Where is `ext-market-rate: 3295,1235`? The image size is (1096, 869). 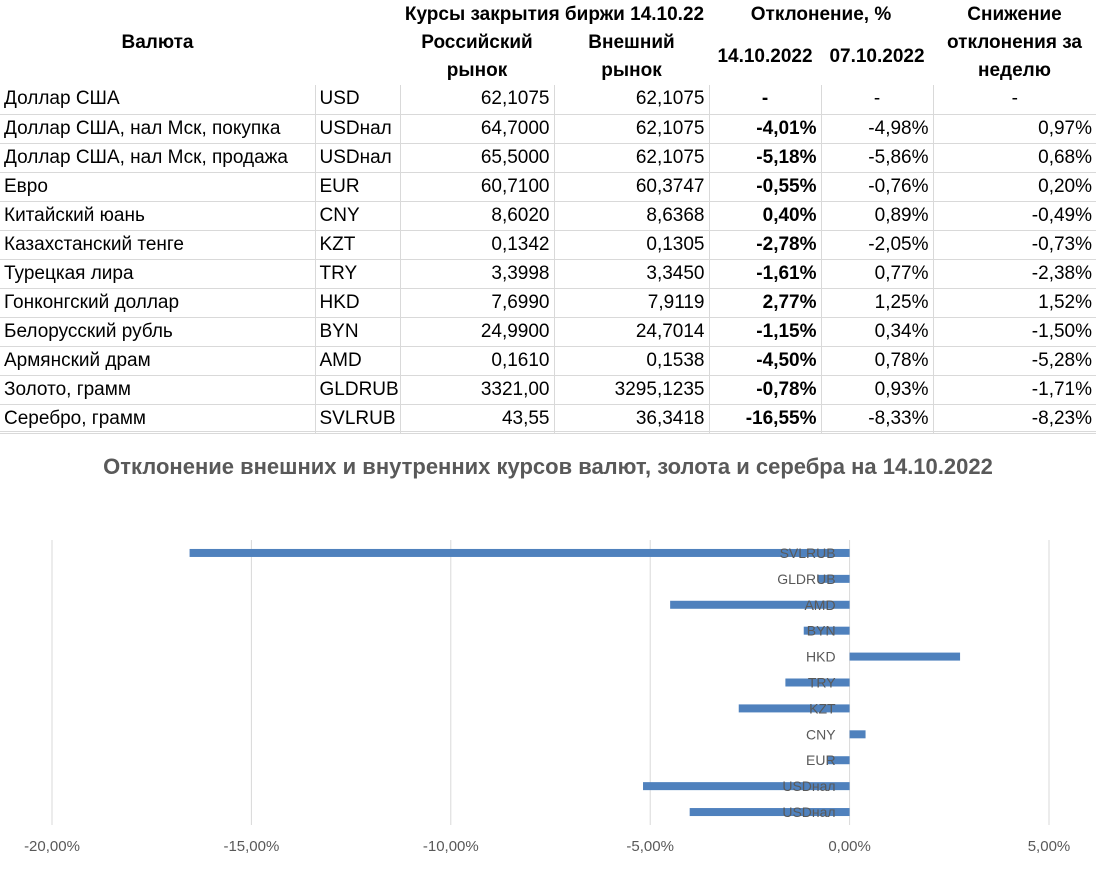 ext-market-rate: 3295,1235 is located at coordinates (632, 390).